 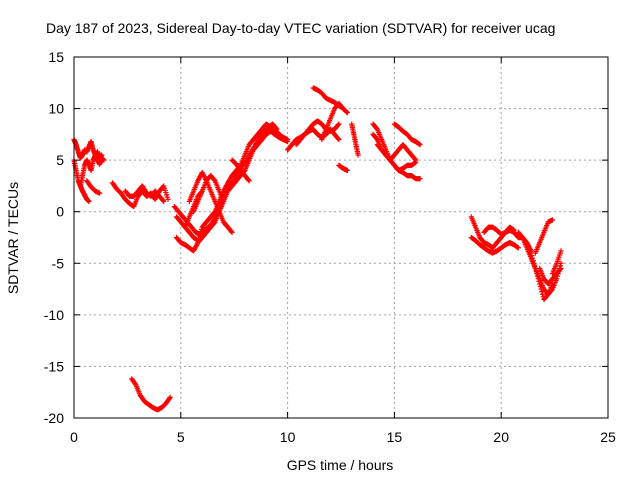 What do you see at coordinates (54, 237) in the screenshot?
I see `y-tick-labels: -20 -15 -10 -5 0 5 10 15` at bounding box center [54, 237].